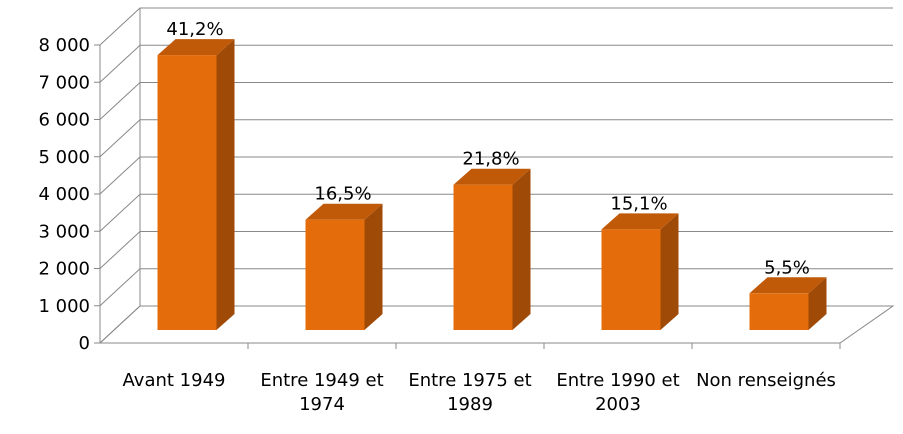 This screenshot has width=903, height=434. What do you see at coordinates (84, 343) in the screenshot?
I see `y-tick-label: 0` at bounding box center [84, 343].